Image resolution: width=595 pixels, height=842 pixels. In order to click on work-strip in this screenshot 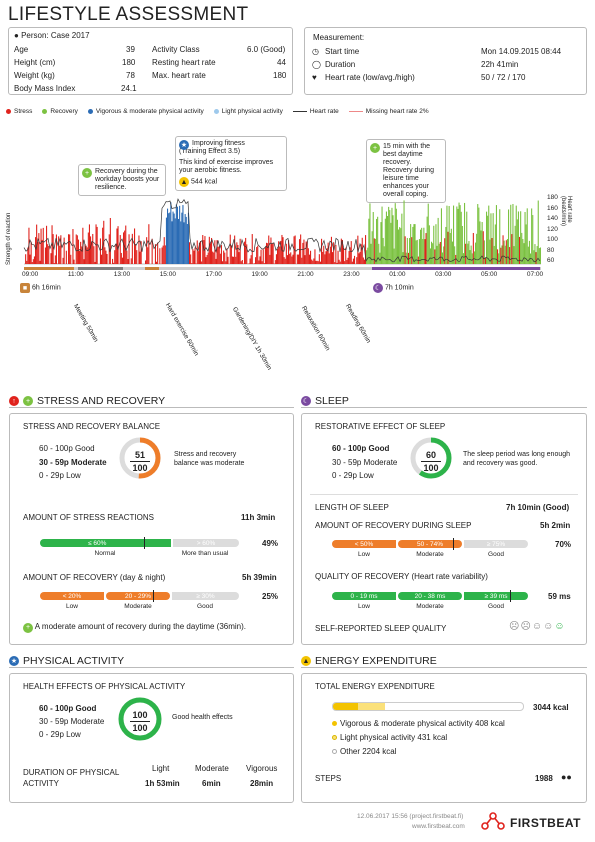, I will do `click(49, 268)`.